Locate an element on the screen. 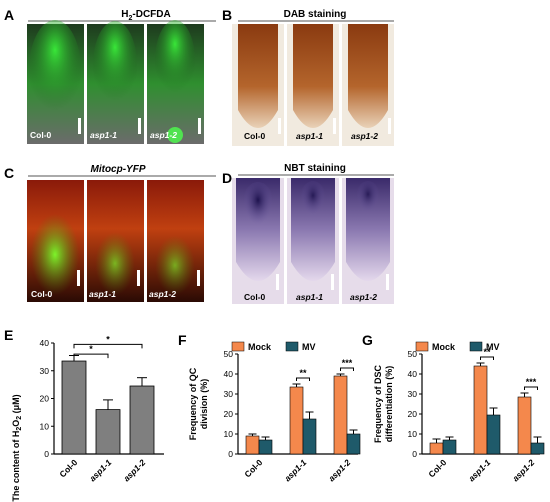 This screenshot has width=550, height=502. panel-d-images is located at coordinates (313, 241).